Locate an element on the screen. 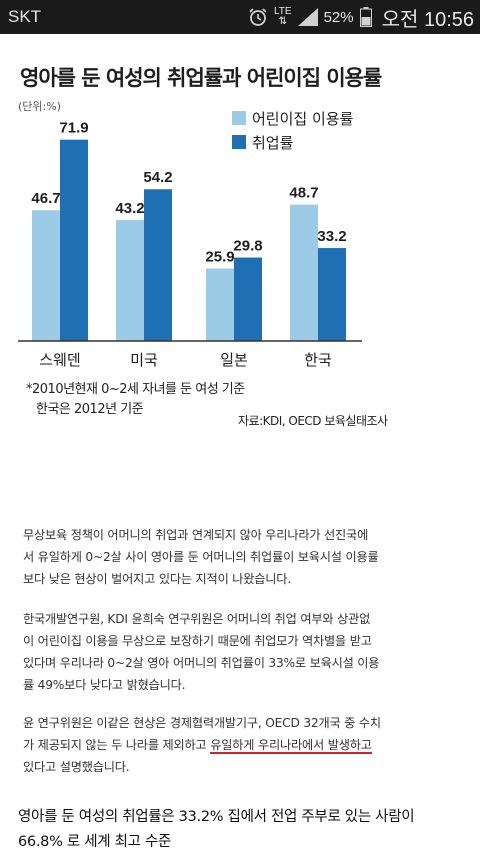 The image size is (480, 853). chart-title: 영아를 둔 여성의 취업률과 어린이집 이용률 is located at coordinates (201, 78).